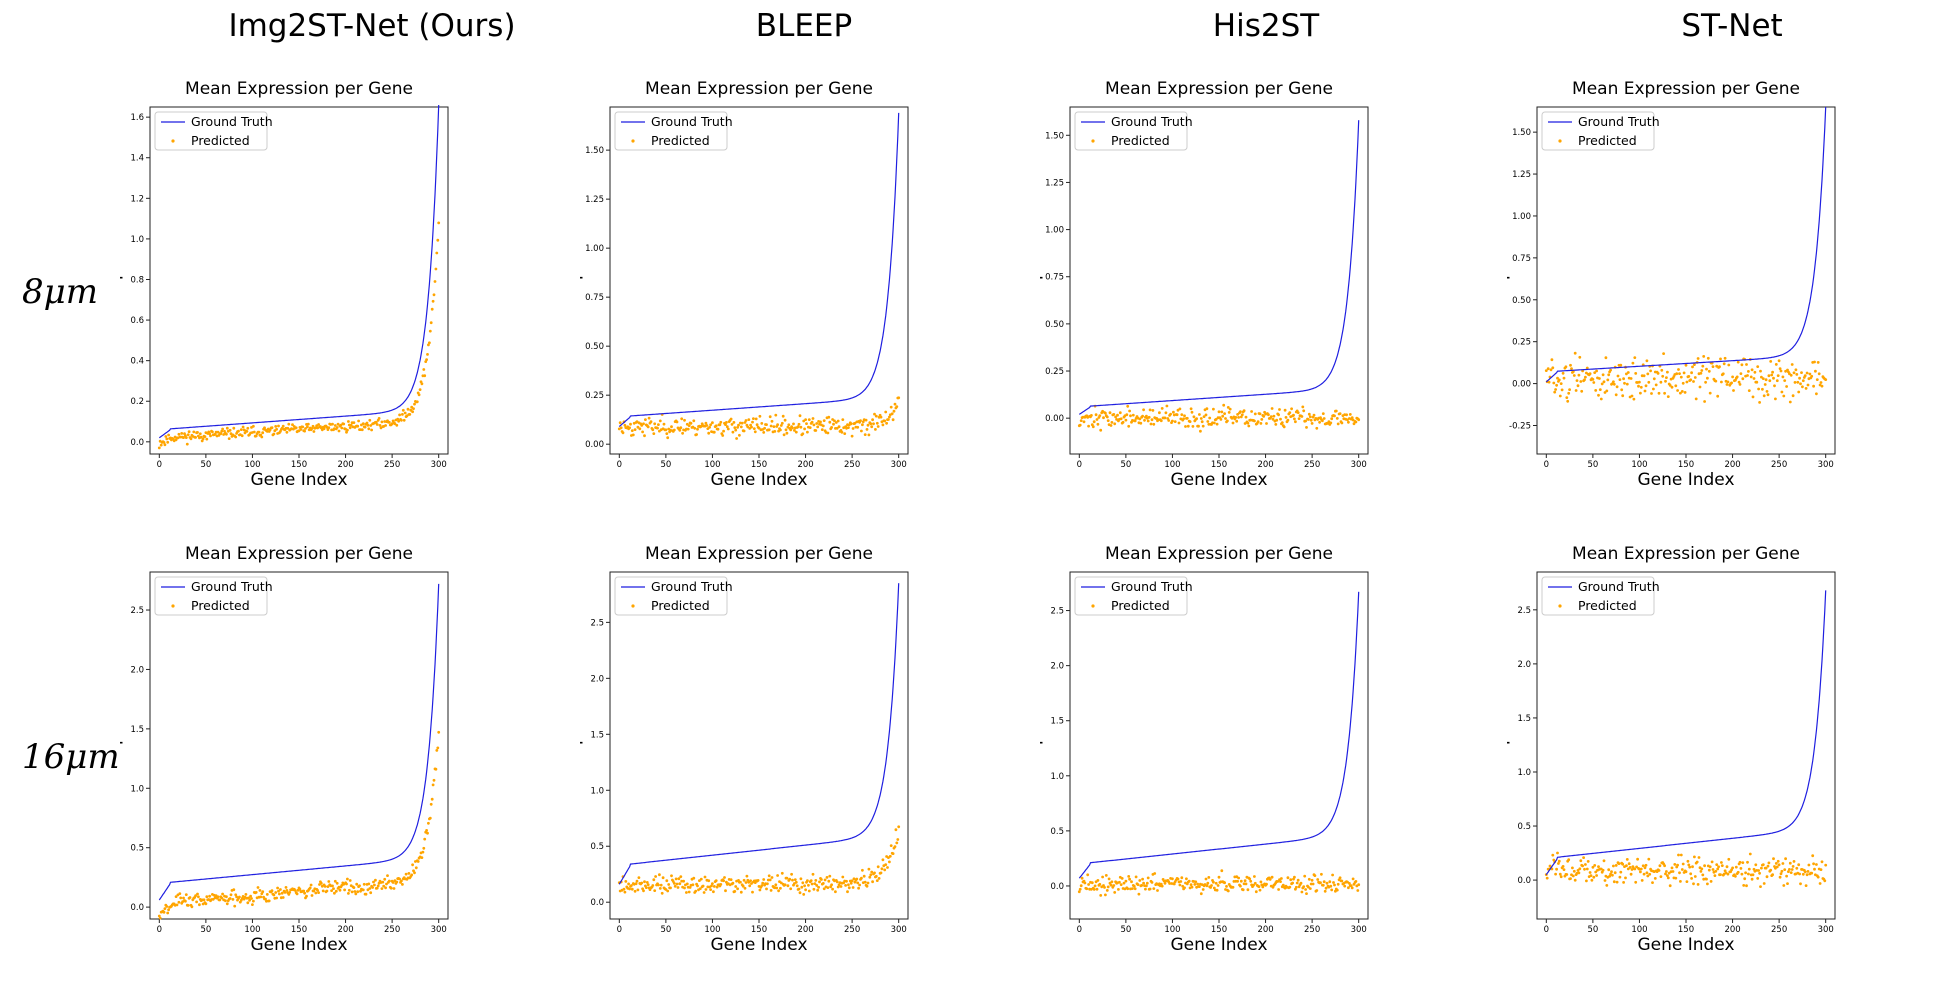  I want to click on y-tick-label: 0.5, so click(137, 849).